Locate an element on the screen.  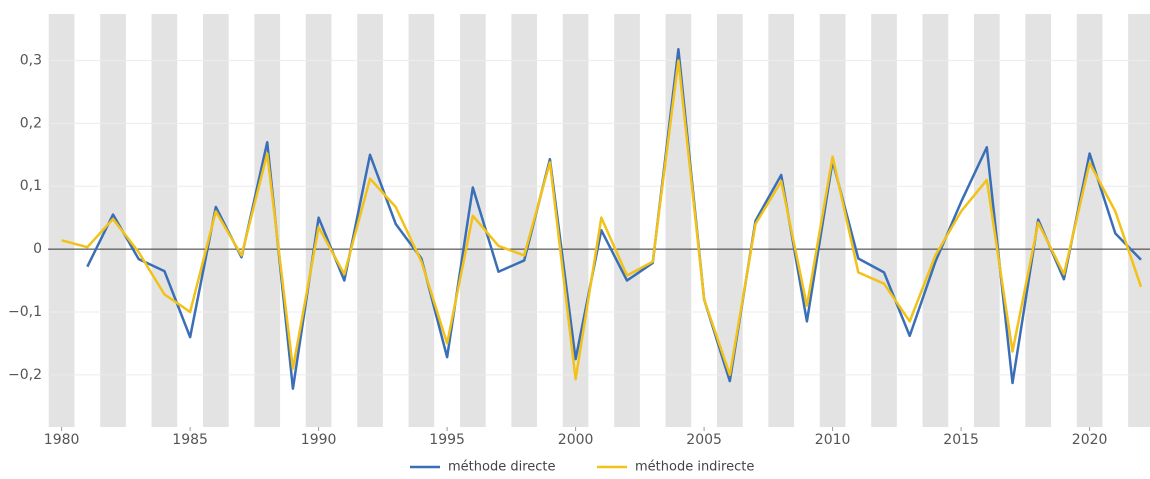
x-tick-label: 1990 is located at coordinates (319, 440).